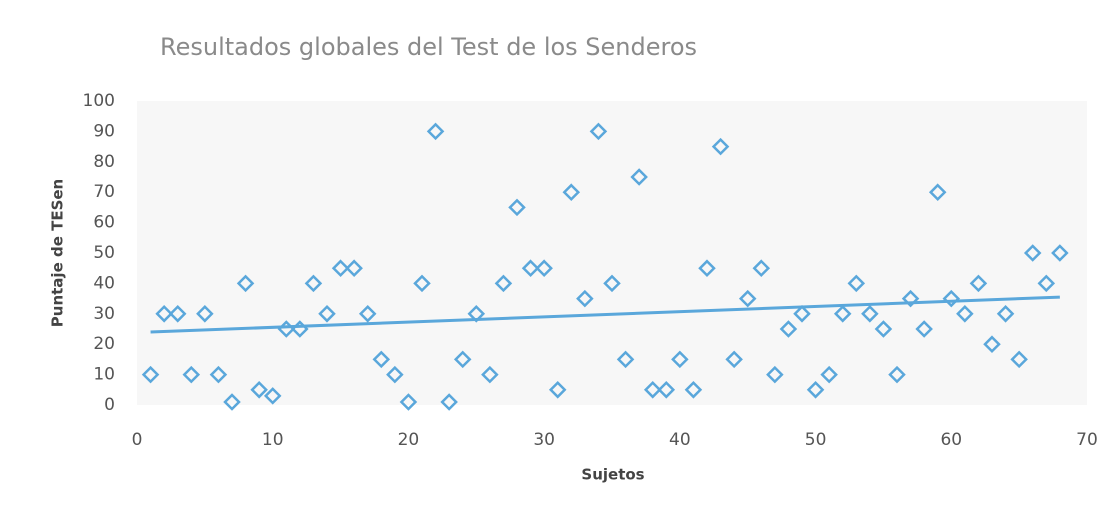 This screenshot has height=517, width=1117. What do you see at coordinates (605, 314) in the screenshot?
I see `trendline` at bounding box center [605, 314].